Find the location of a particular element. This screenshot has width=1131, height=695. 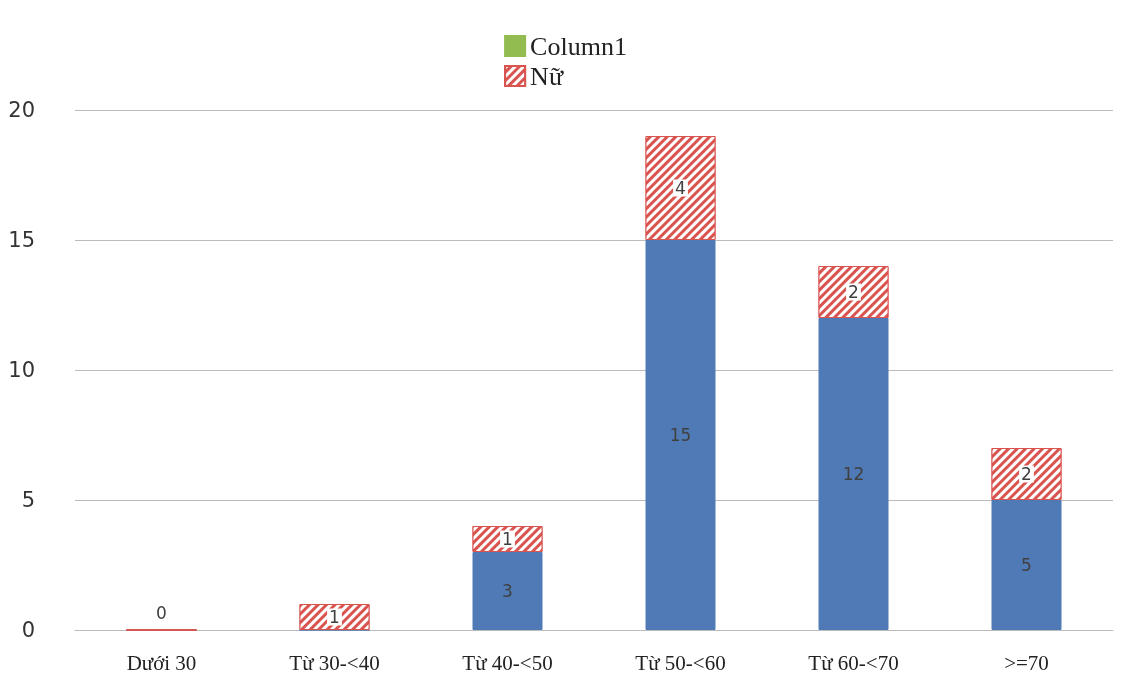

y-tick-label: 15 is located at coordinates (21, 240).